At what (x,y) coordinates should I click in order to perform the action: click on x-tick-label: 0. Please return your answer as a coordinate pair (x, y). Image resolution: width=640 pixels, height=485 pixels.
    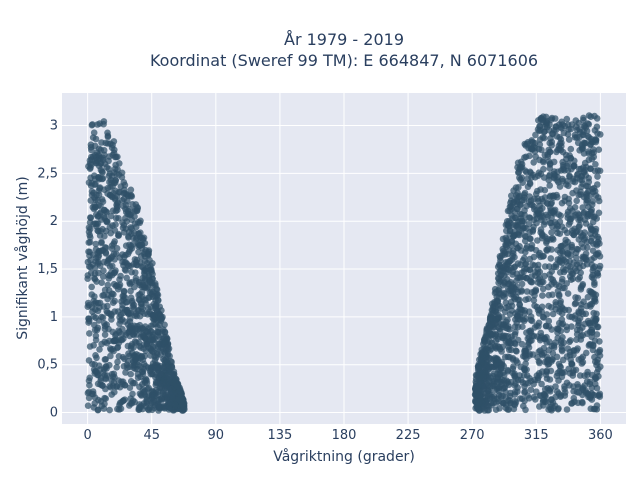
    Looking at the image, I should click on (87, 435).